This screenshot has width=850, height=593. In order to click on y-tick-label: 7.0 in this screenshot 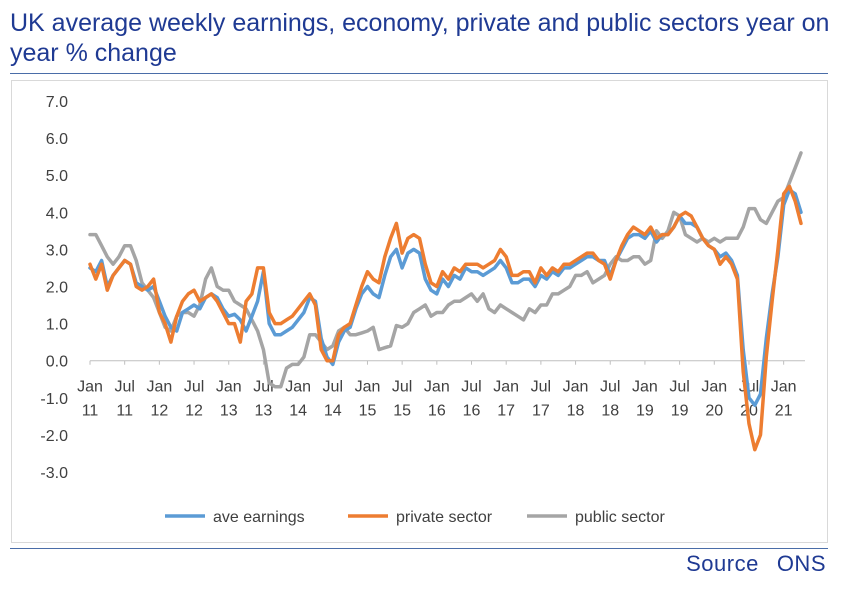, I will do `click(57, 102)`.